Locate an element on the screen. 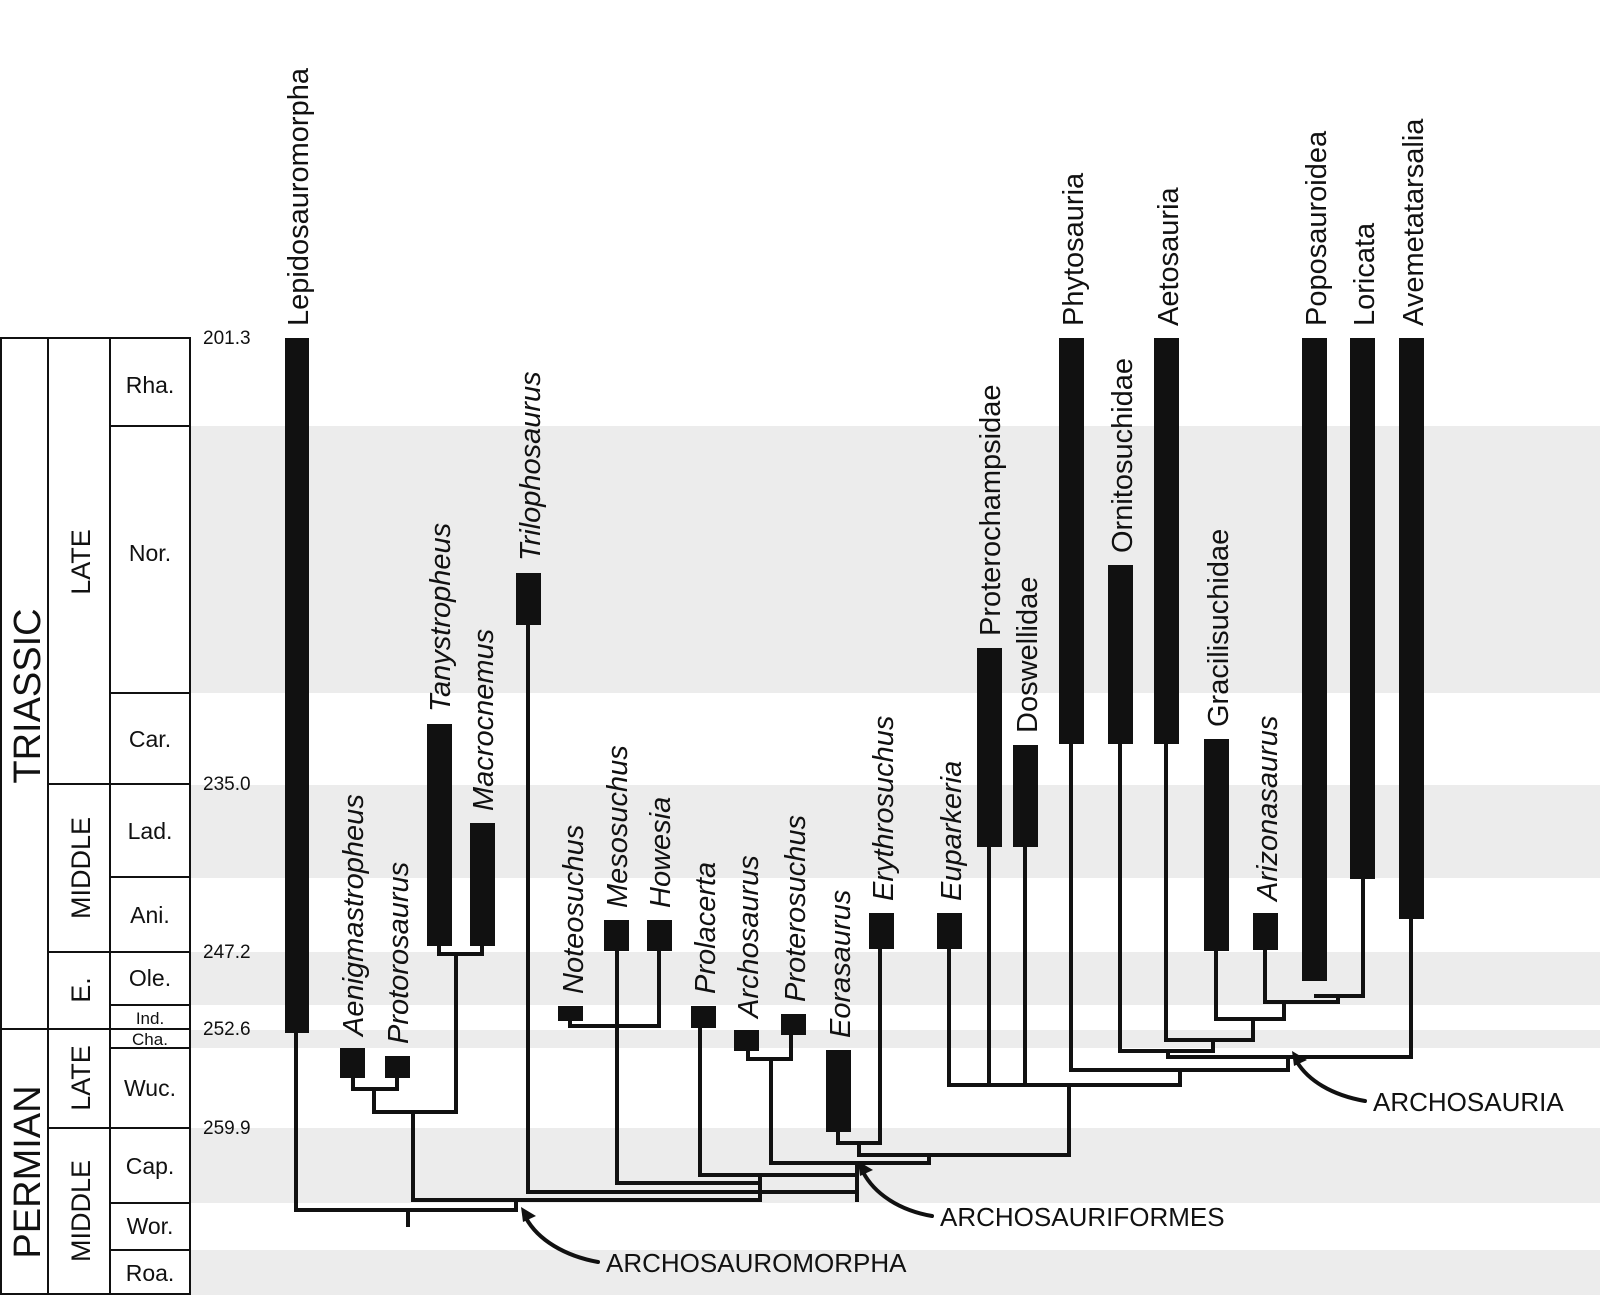  range-bar-ornitosuchidae is located at coordinates (1120, 654).